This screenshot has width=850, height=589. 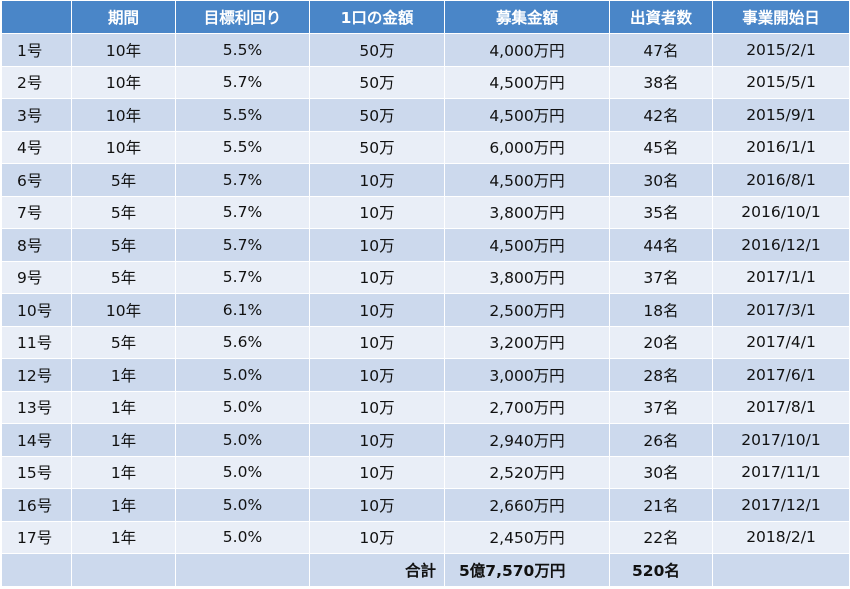 I want to click on table-row: 16号 1年 5.0% 10万 2,660万円 21名 2017/12/1, so click(x=425, y=505).